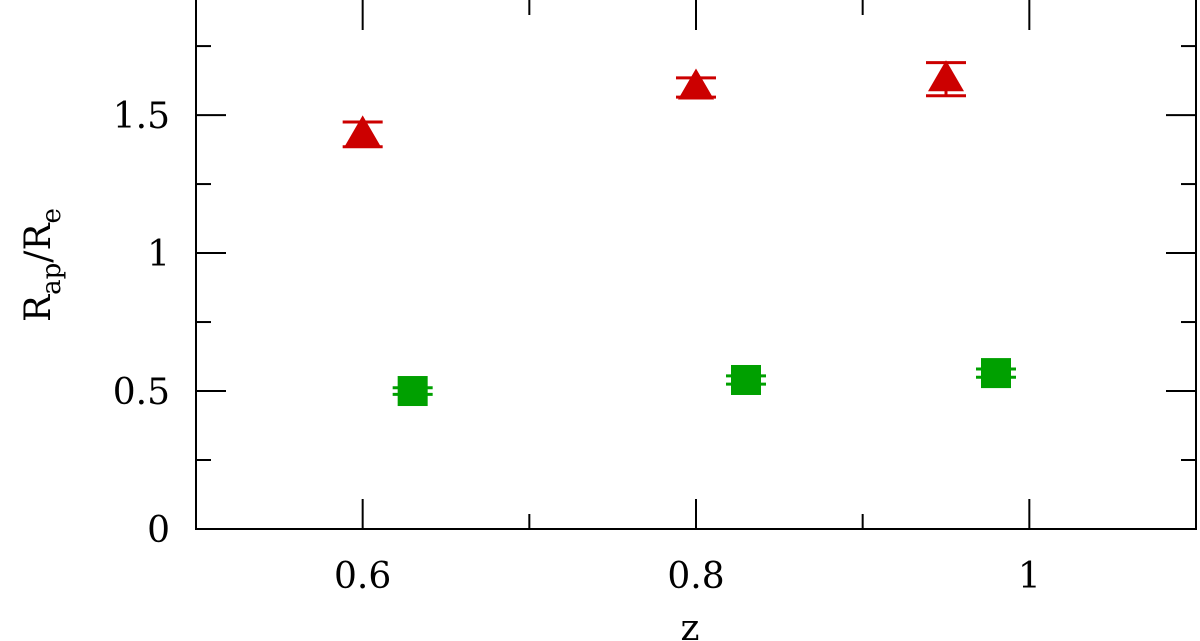 The height and width of the screenshot is (641, 1200). What do you see at coordinates (158, 254) in the screenshot?
I see `y-tick-label: 1` at bounding box center [158, 254].